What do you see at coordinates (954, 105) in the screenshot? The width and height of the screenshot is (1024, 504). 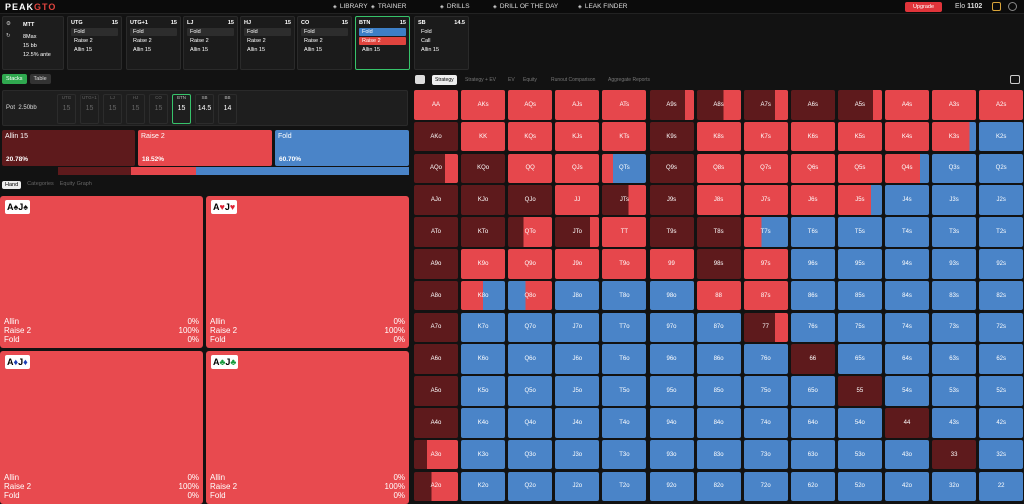 I see `hand-cell: A3s` at bounding box center [954, 105].